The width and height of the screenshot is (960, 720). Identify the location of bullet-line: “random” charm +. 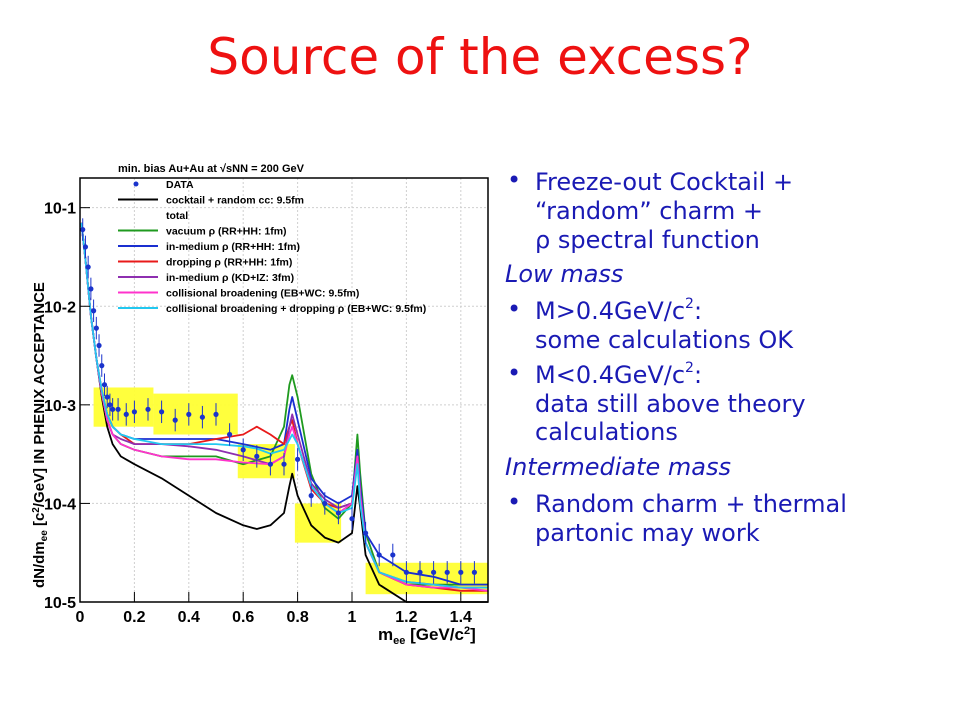
(649, 210).